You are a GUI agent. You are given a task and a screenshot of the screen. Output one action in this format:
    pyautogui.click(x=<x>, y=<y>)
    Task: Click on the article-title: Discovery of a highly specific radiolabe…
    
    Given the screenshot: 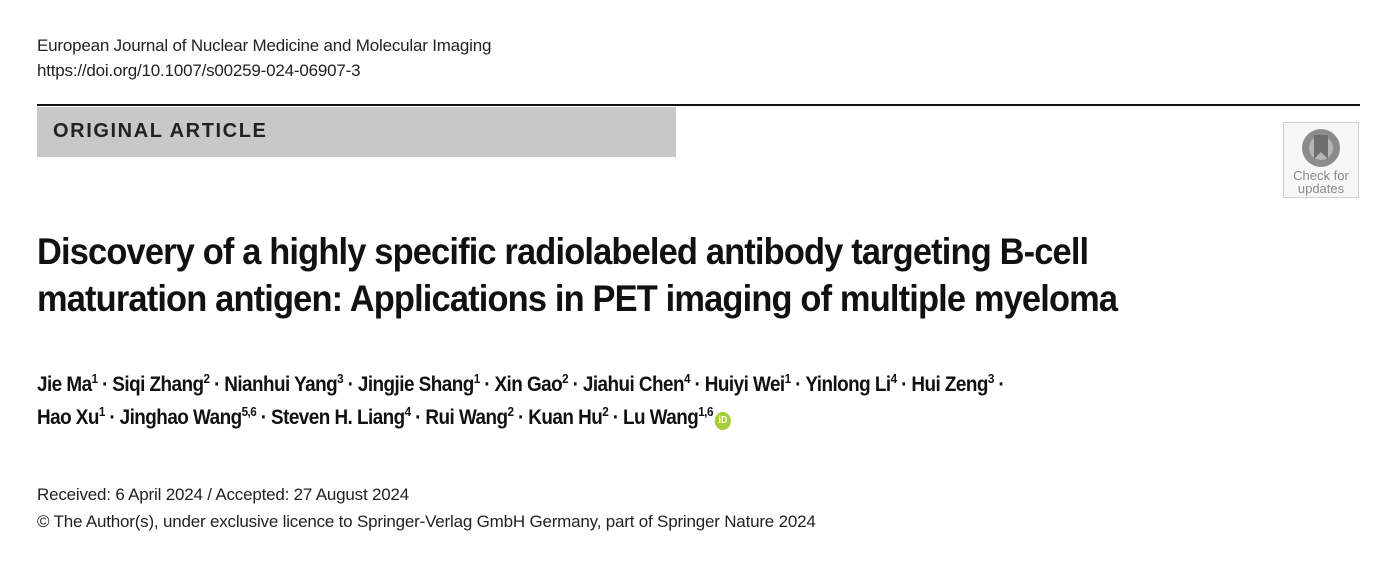 What is the action you would take?
    pyautogui.click(x=641, y=275)
    